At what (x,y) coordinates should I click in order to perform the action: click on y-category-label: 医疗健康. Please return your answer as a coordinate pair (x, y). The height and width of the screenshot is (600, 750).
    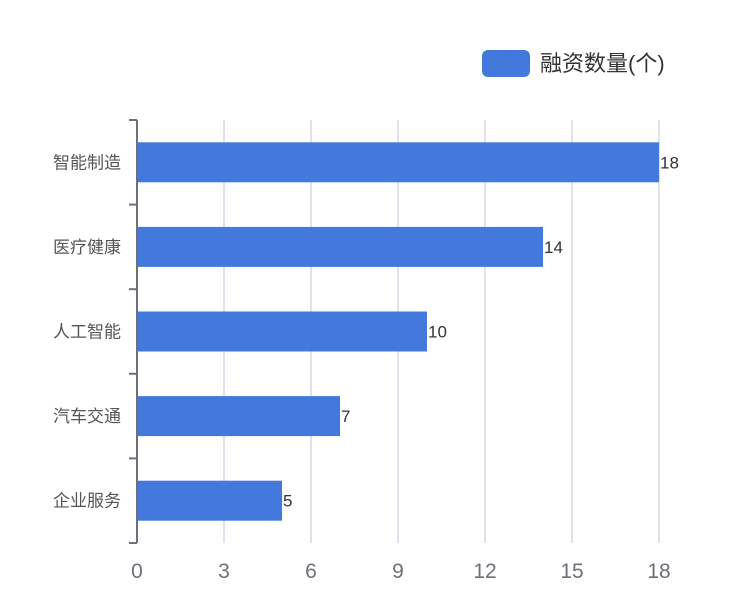
    Looking at the image, I should click on (87, 247).